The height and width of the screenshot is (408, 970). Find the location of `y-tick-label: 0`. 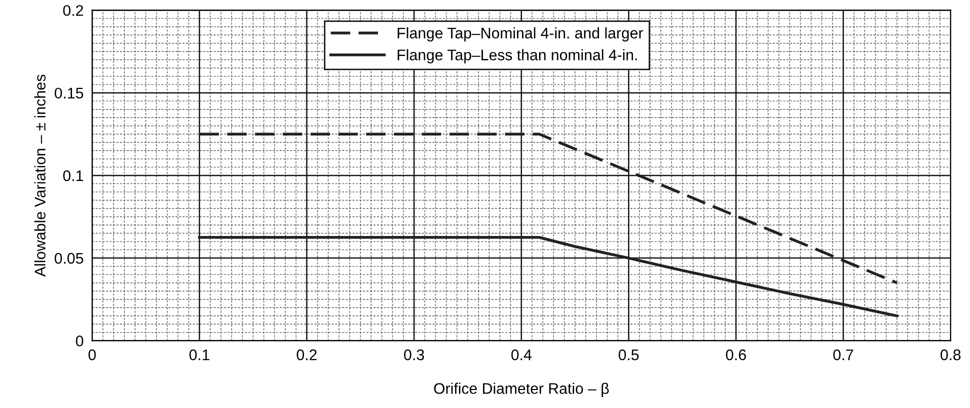

y-tick-label: 0 is located at coordinates (80, 341).